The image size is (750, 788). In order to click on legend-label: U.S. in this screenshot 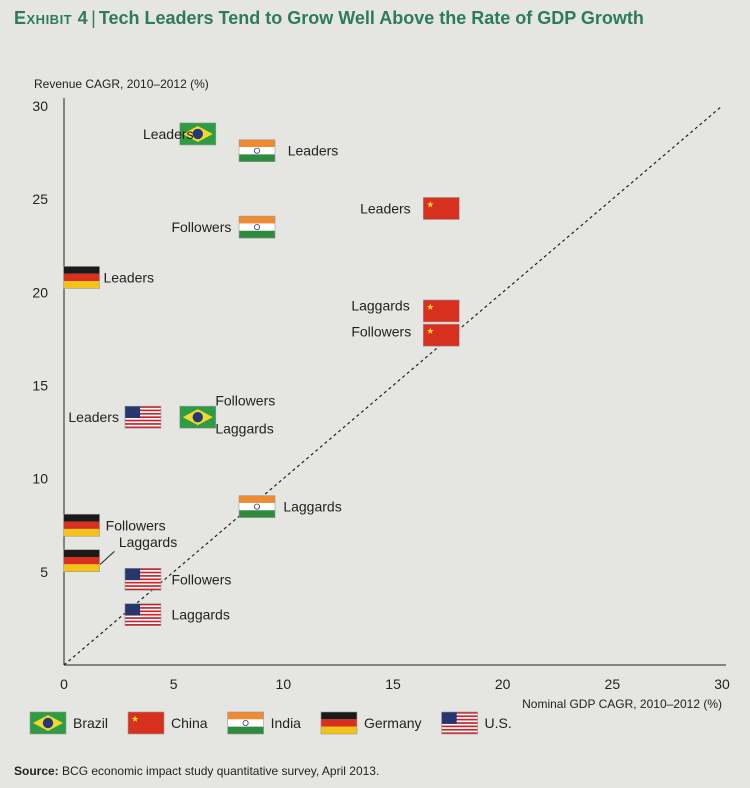, I will do `click(498, 723)`.